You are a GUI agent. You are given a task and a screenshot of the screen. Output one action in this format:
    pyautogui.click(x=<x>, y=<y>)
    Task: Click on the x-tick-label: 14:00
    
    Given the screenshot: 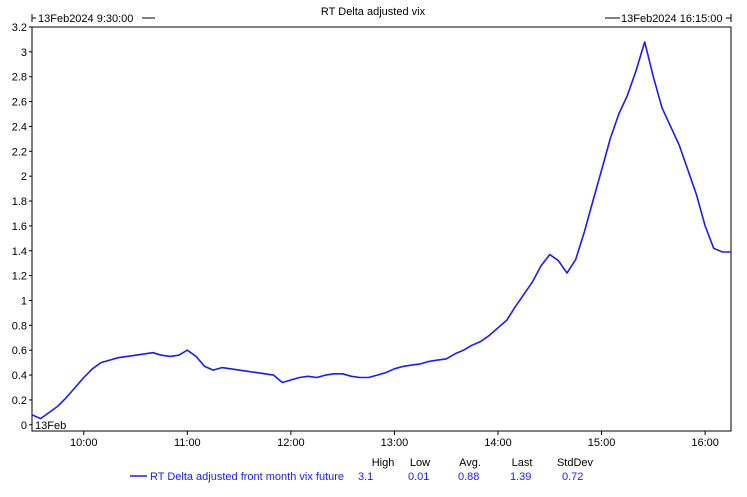 What is the action you would take?
    pyautogui.click(x=498, y=443)
    